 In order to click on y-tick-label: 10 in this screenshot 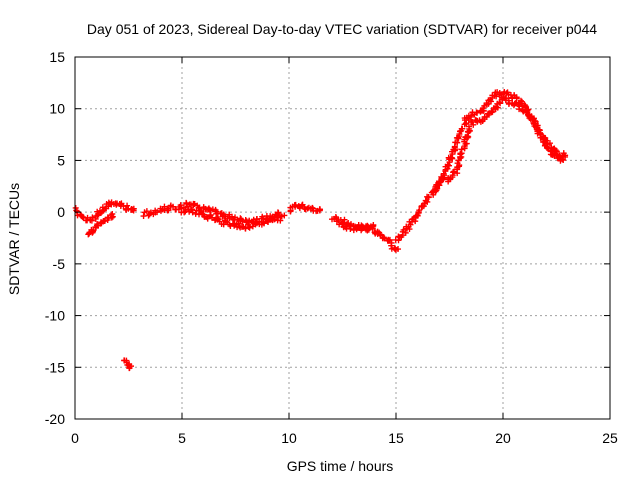, I will do `click(57, 109)`.